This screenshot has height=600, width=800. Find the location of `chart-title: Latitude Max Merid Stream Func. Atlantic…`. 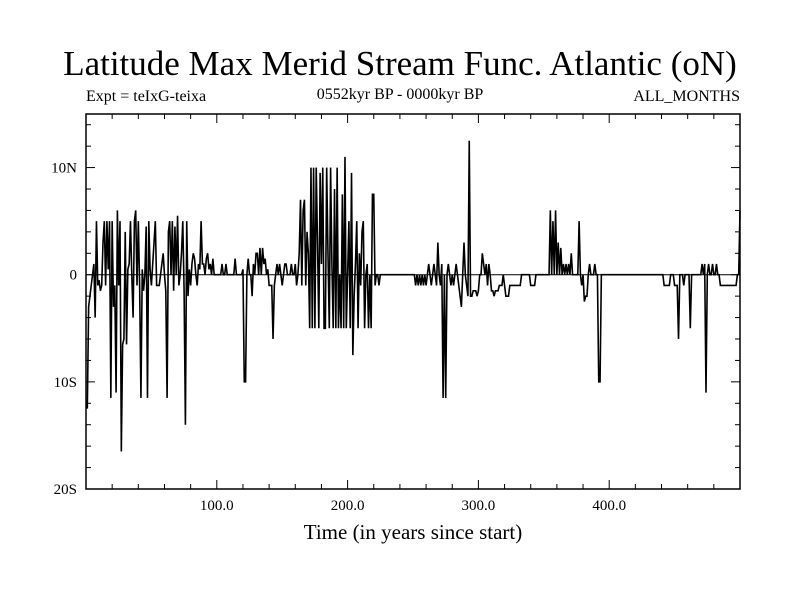

chart-title: Latitude Max Merid Stream Func. Atlantic… is located at coordinates (400, 63).